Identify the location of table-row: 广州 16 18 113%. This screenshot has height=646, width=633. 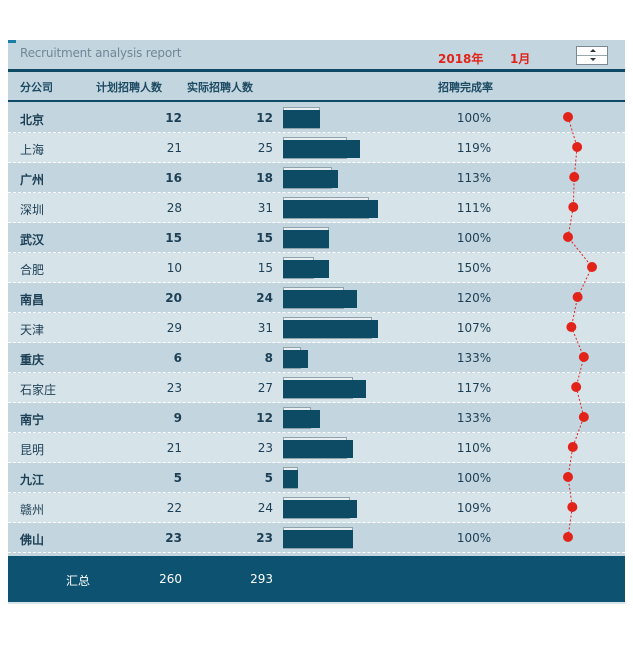
(316, 178).